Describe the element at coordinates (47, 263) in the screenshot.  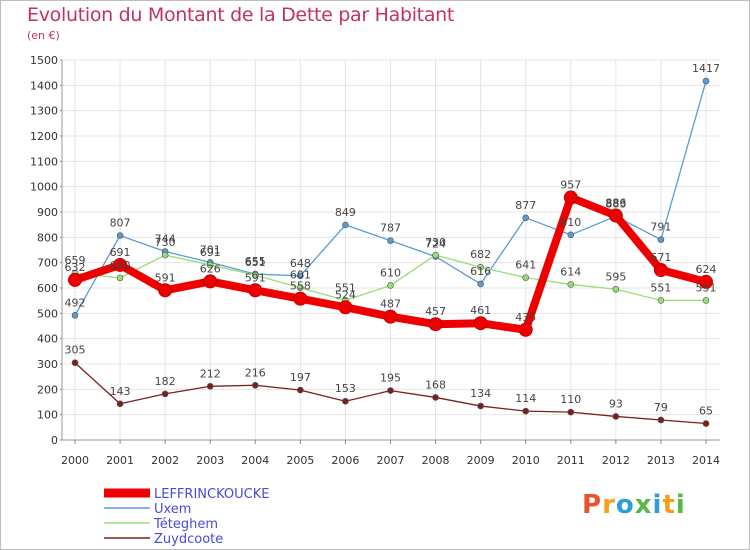
I see `y-tick-label: 700` at that location.